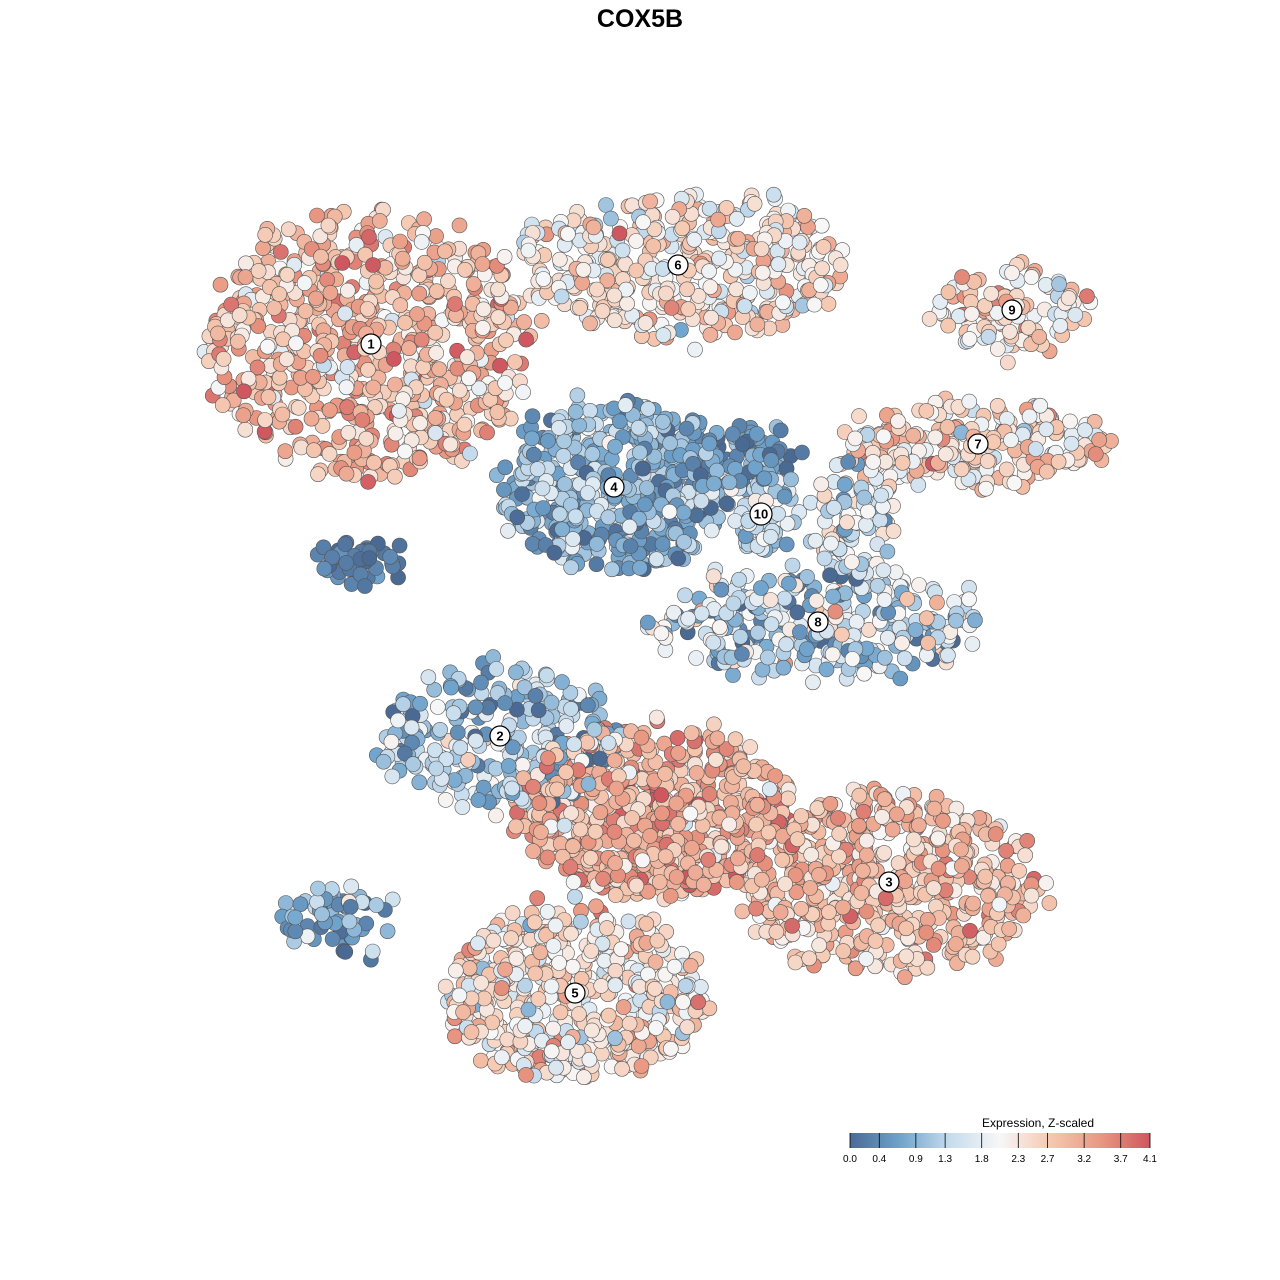  Describe the element at coordinates (818, 622) in the screenshot. I see `cluster-label-8: 8` at that location.